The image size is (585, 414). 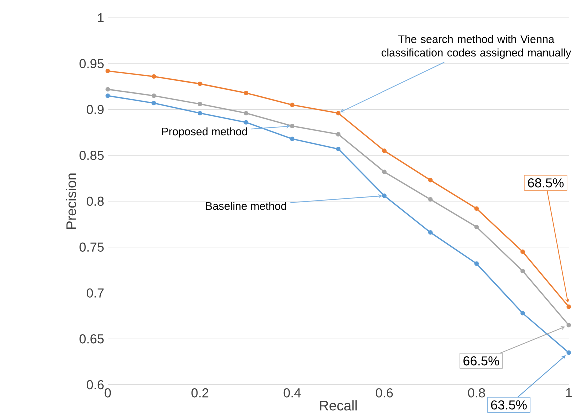 What do you see at coordinates (95, 385) in the screenshot?
I see `y-tick-label: 0.6` at bounding box center [95, 385].